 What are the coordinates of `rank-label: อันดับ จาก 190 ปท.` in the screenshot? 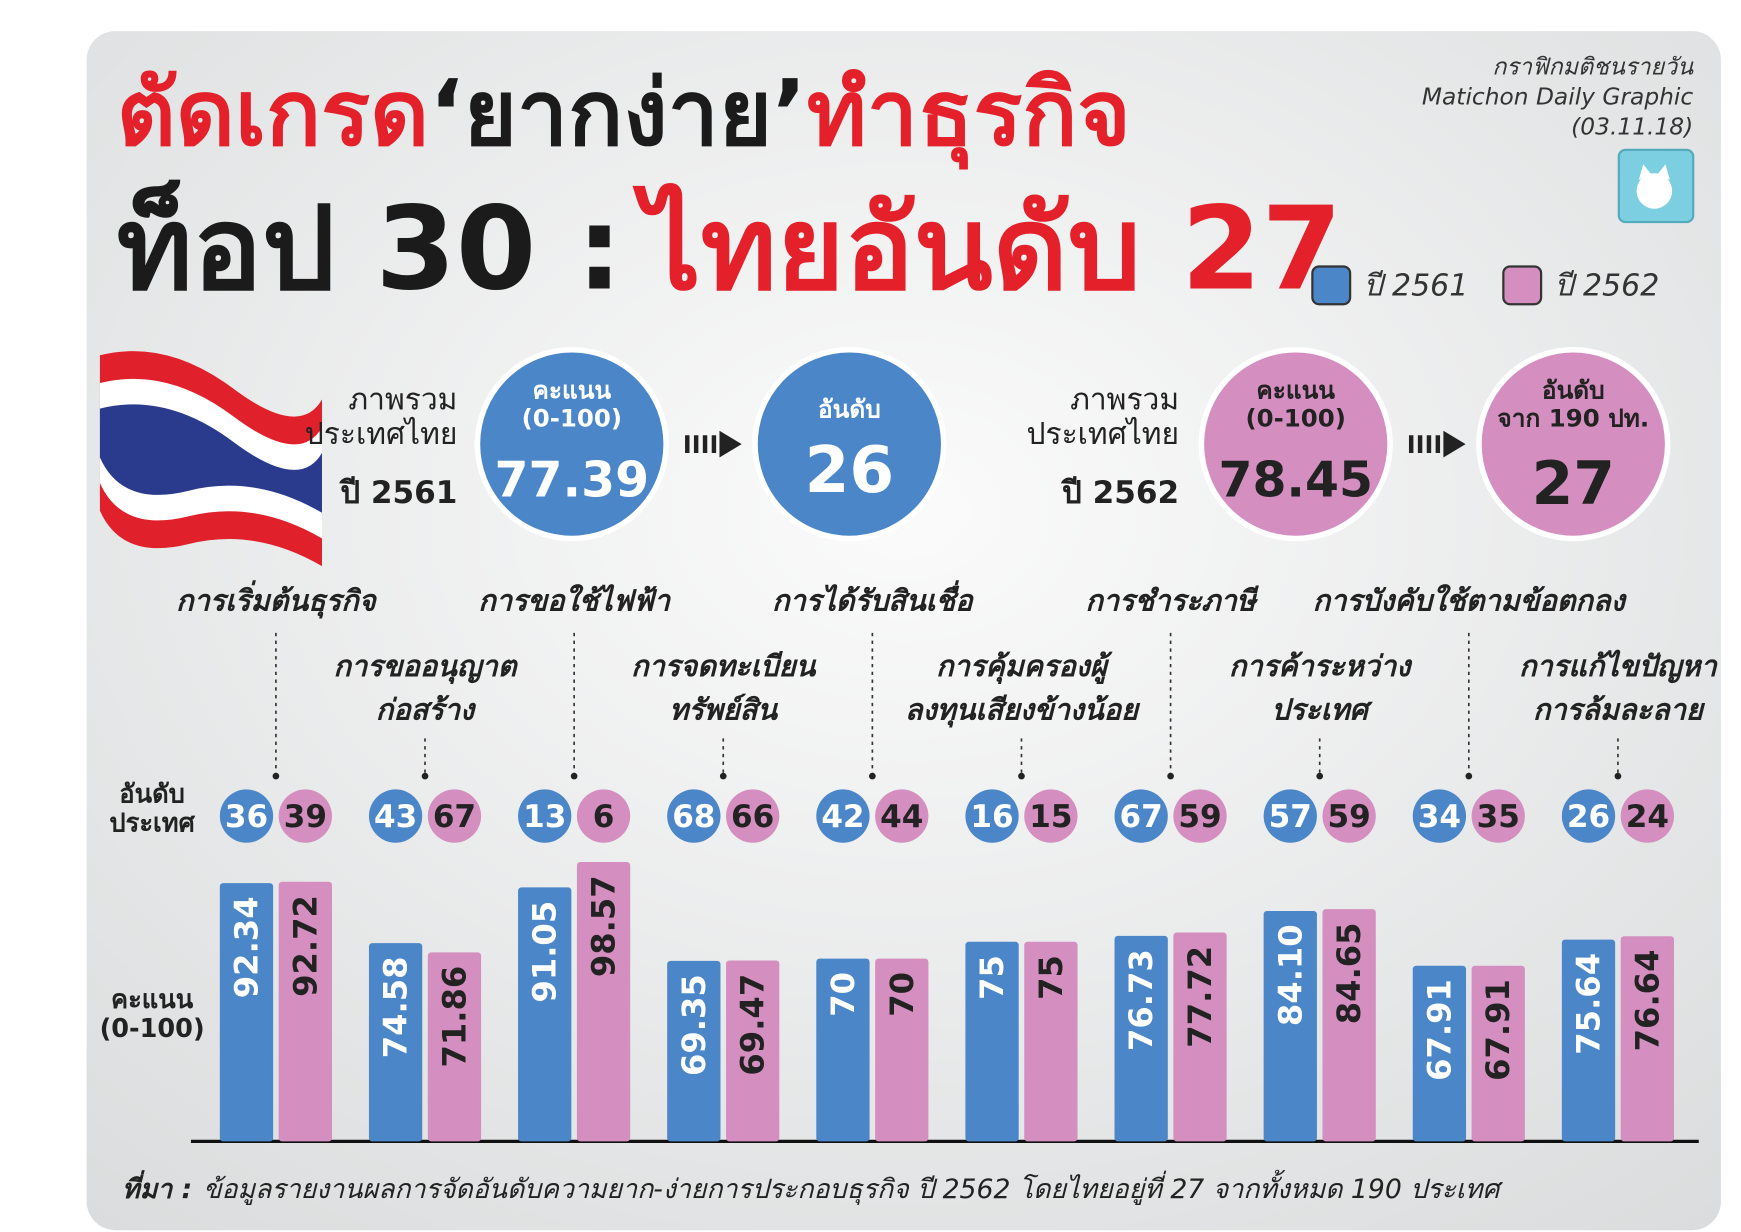 It's located at (1573, 405).